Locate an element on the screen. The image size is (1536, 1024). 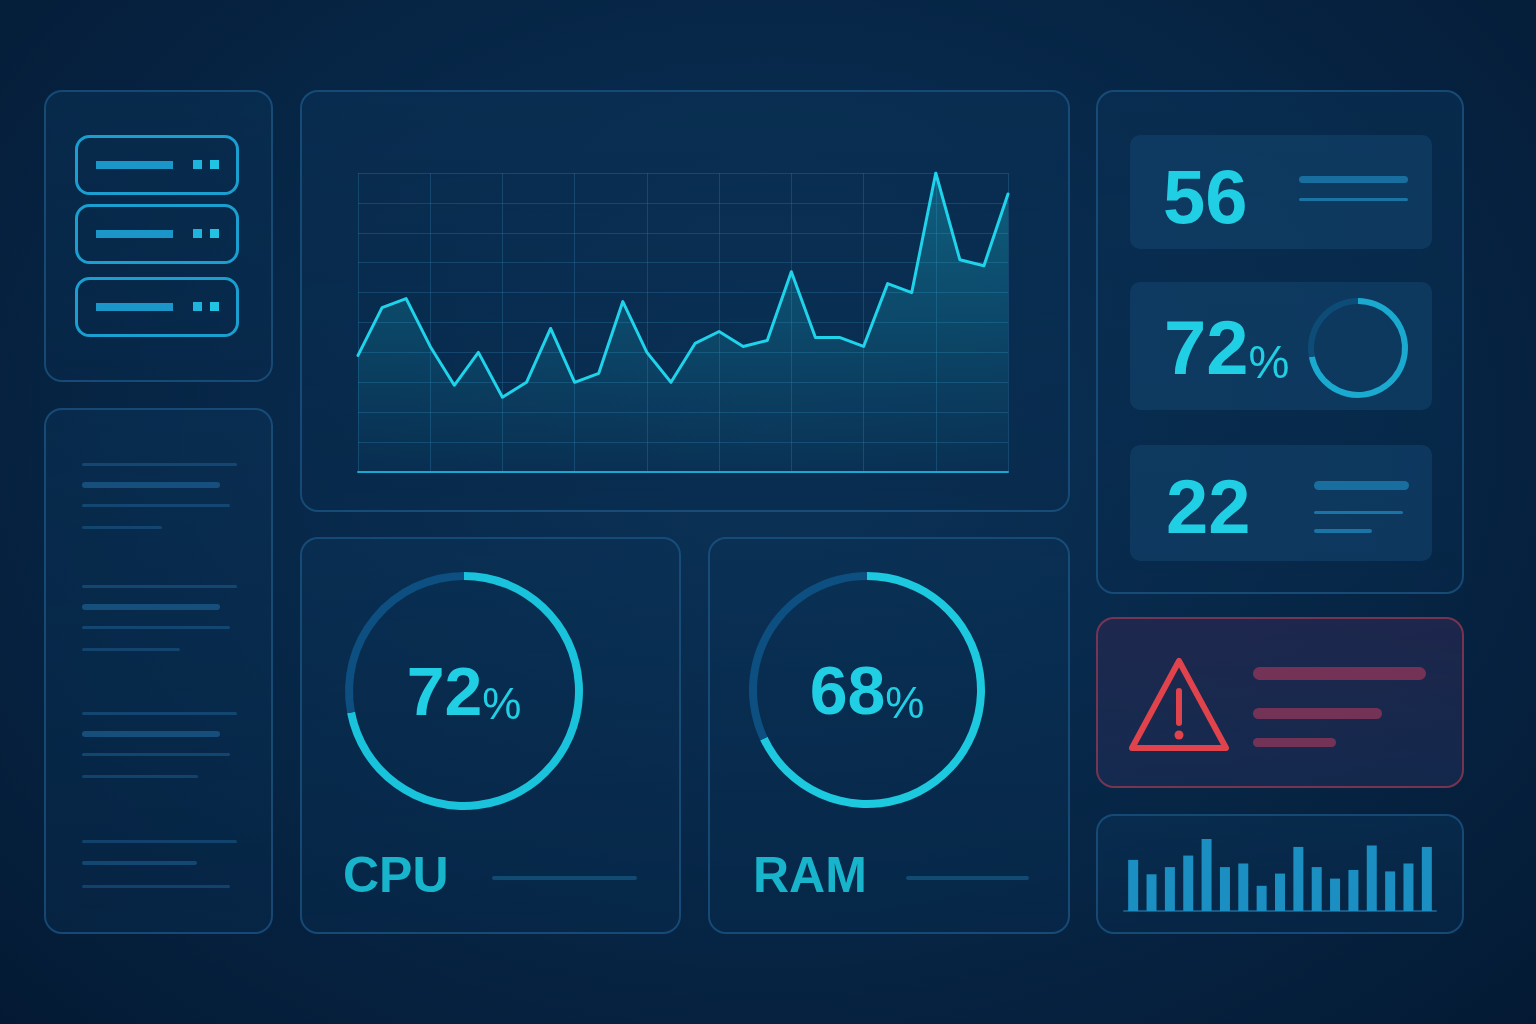
text: RAM is located at coordinates (810, 875).